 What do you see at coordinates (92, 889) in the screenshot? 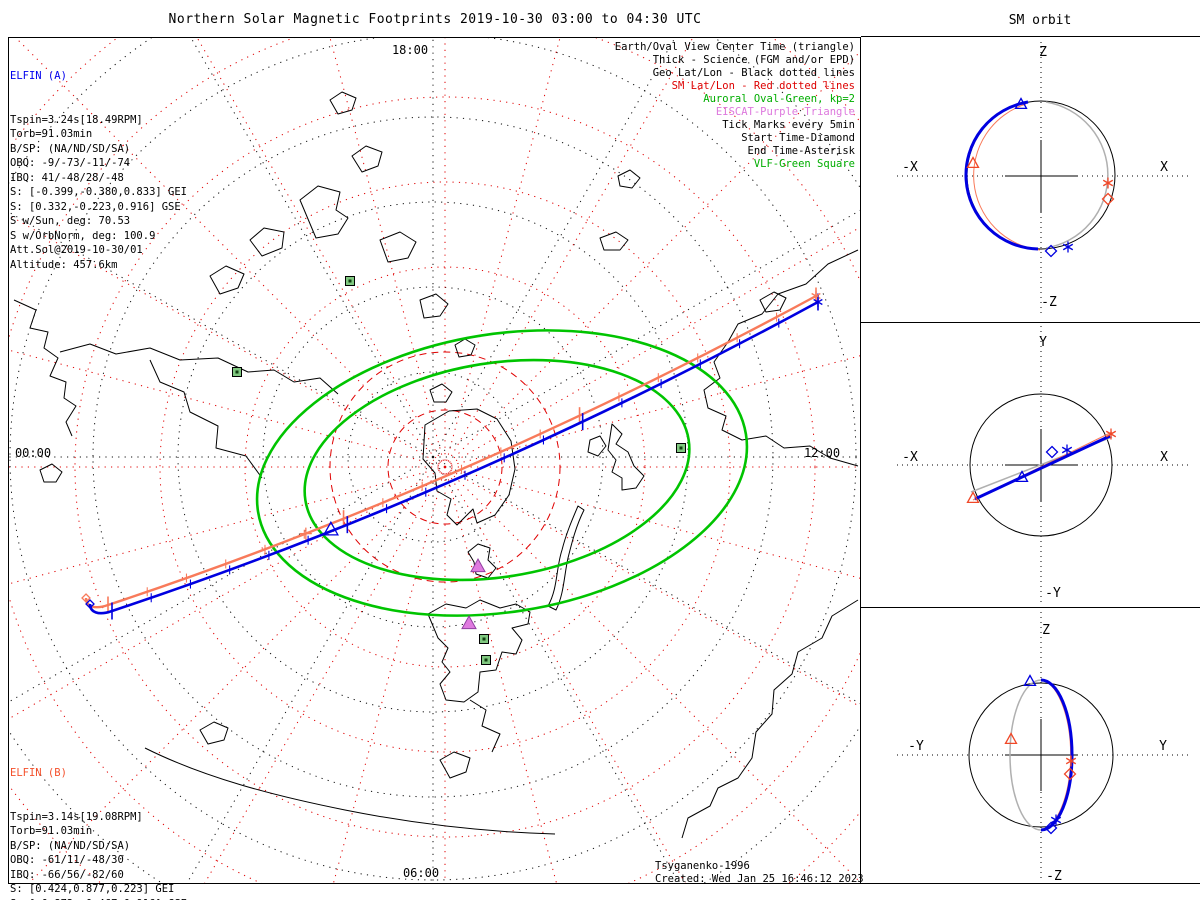
I see `elfin-b-line: S: [0.424,0.877,0.223] GEI` at bounding box center [92, 889].